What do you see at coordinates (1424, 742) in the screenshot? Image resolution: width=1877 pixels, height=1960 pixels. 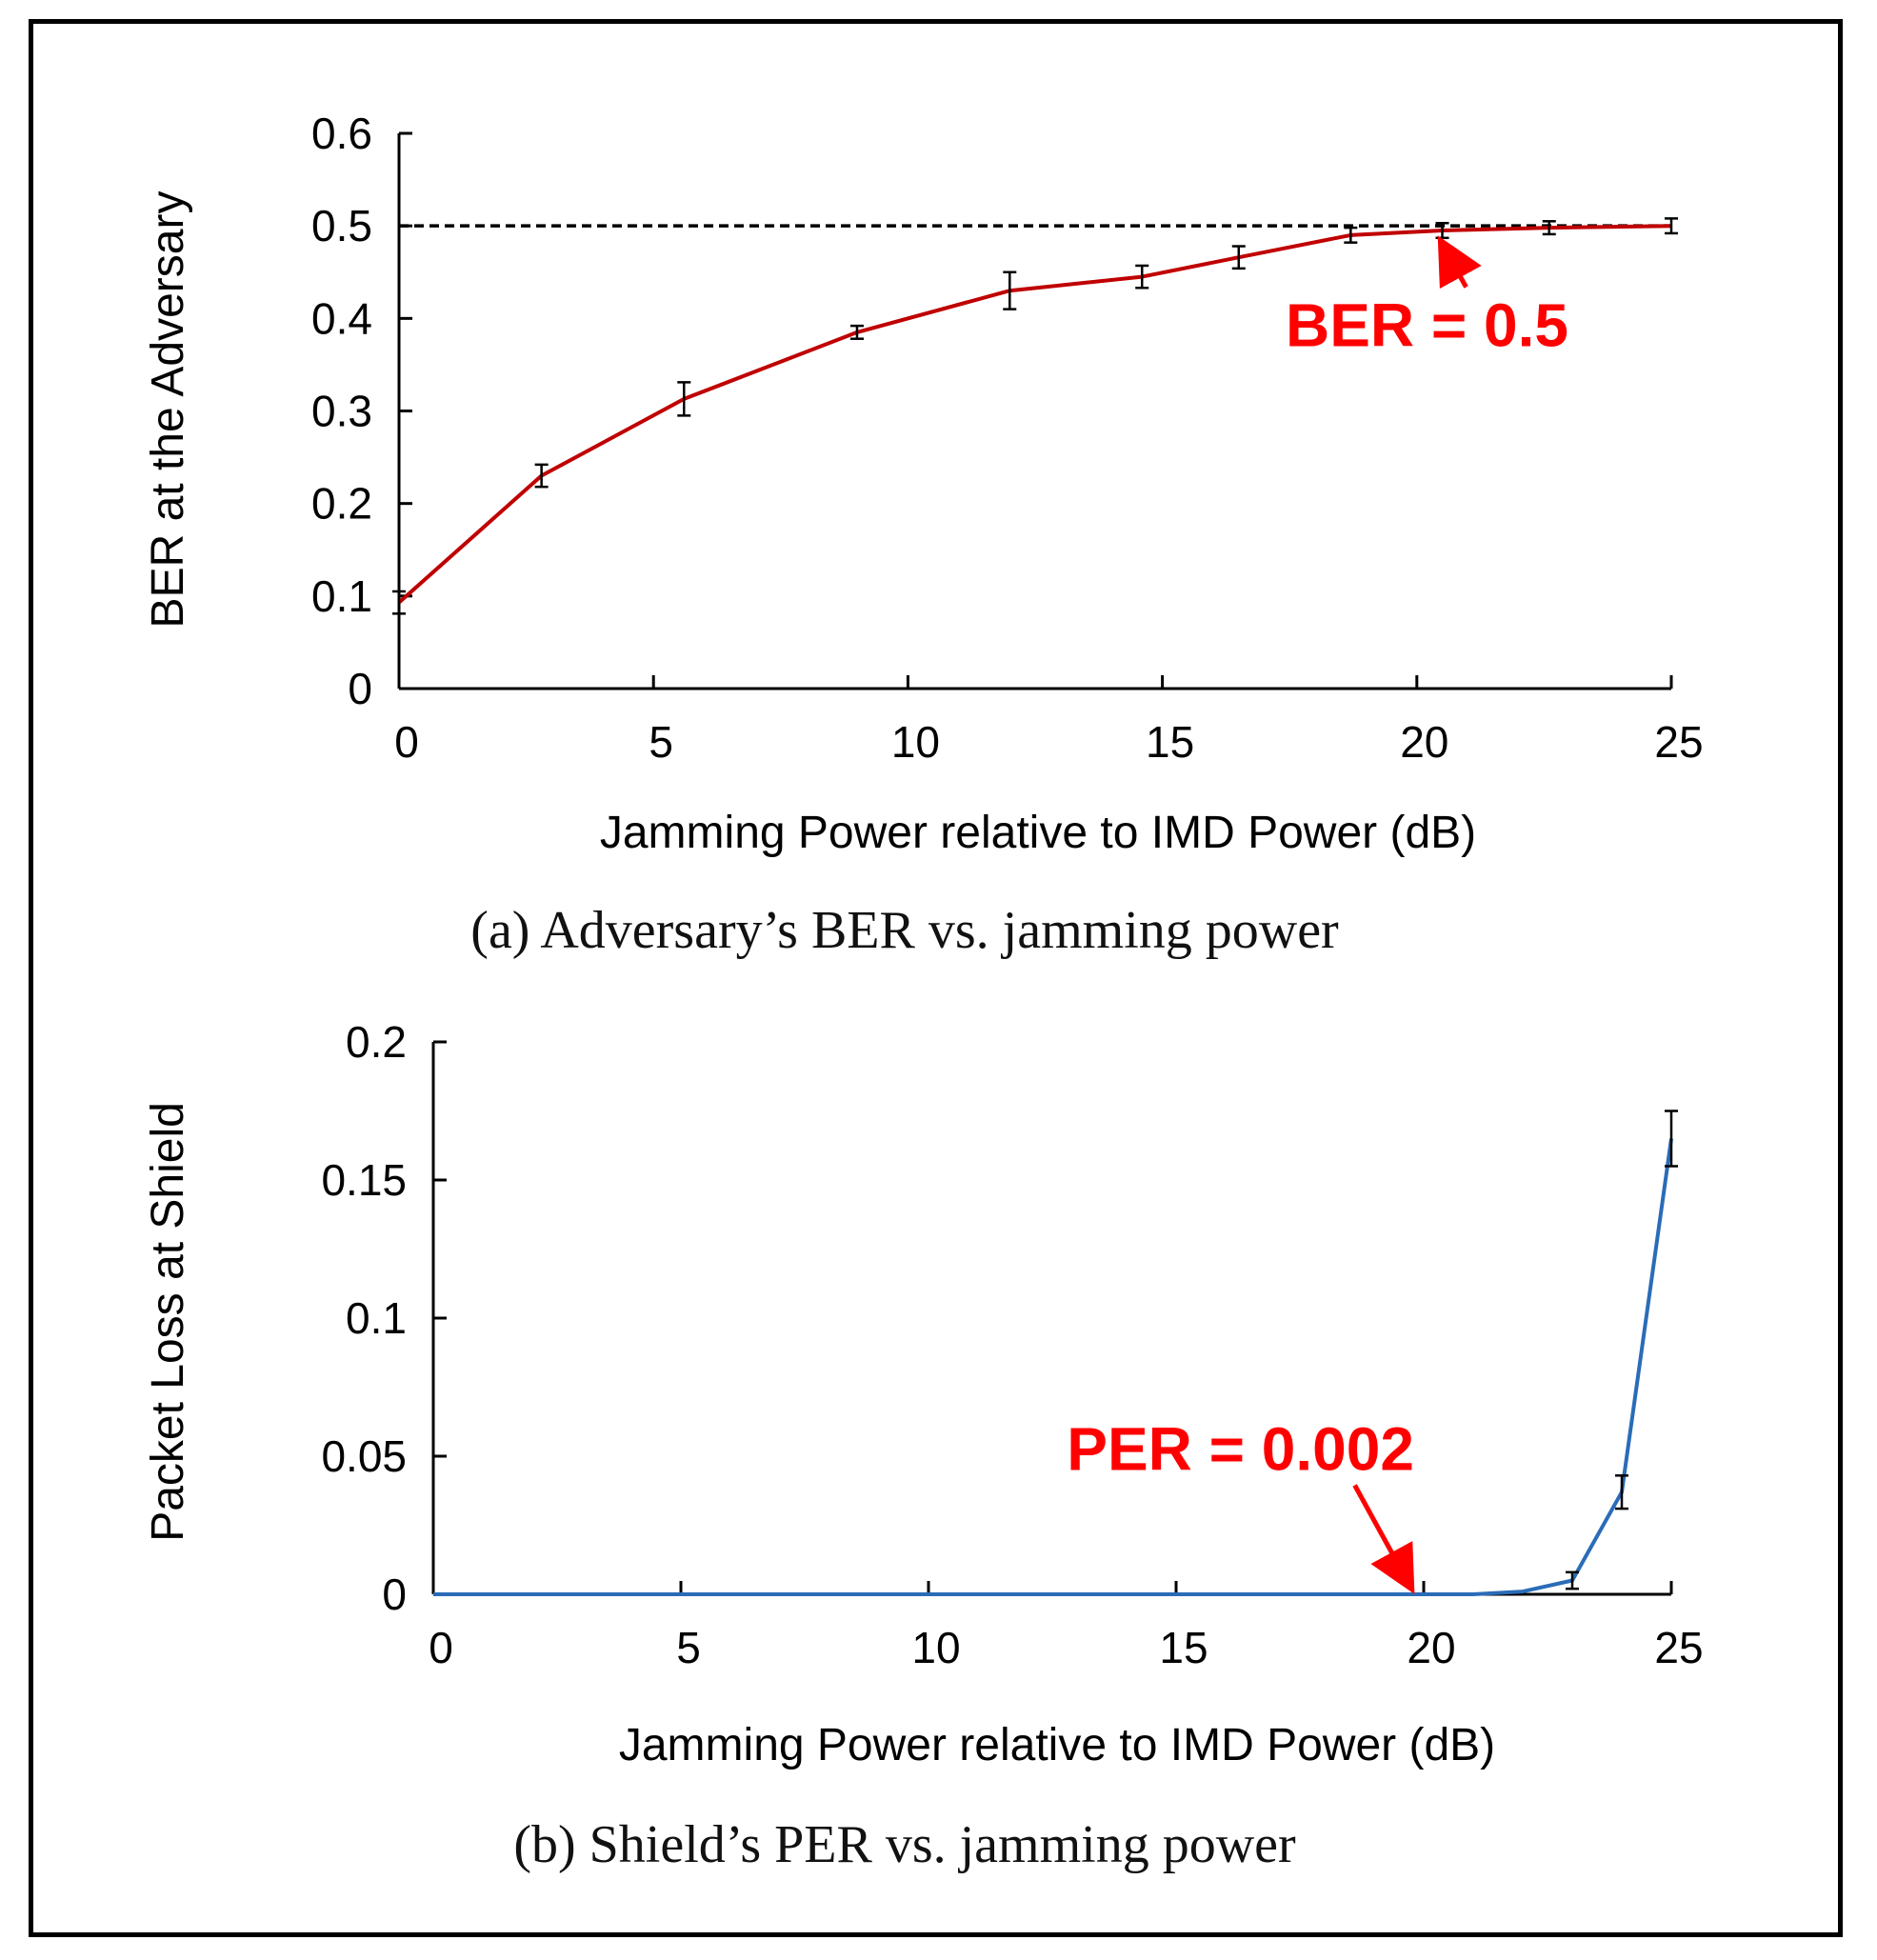 I see `chartA-xtick-label: 20` at bounding box center [1424, 742].